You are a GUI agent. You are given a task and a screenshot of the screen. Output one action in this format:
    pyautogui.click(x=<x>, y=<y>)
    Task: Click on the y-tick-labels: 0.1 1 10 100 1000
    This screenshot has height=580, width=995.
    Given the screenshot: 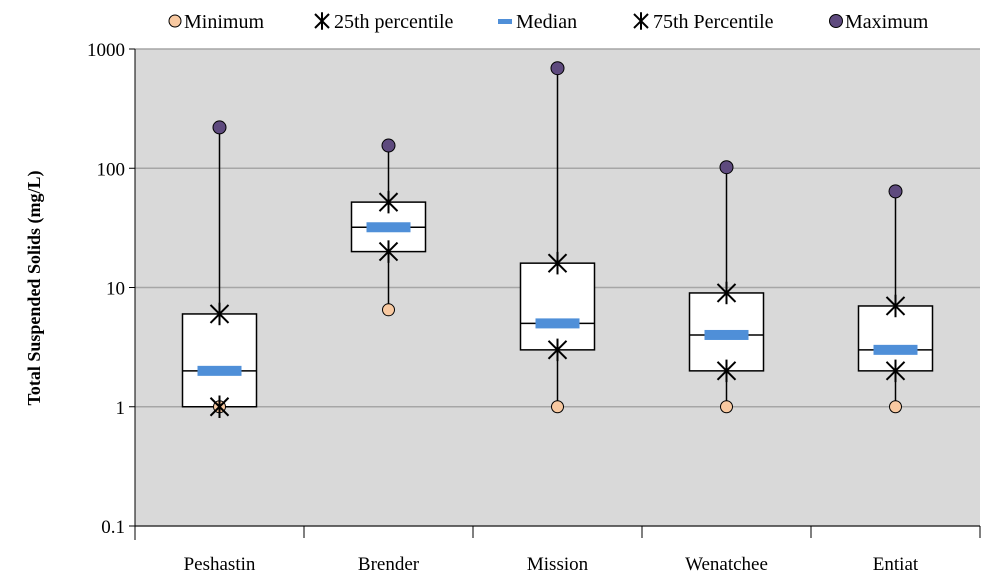 What is the action you would take?
    pyautogui.click(x=106, y=289)
    